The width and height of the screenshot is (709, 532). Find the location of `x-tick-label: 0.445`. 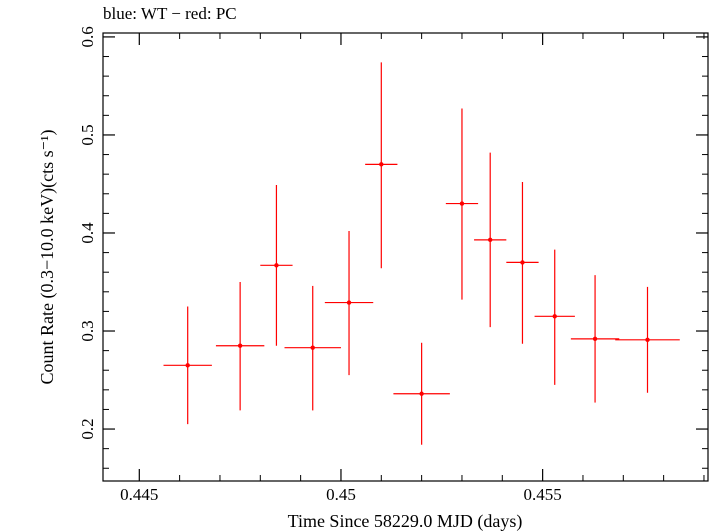

x-tick-label: 0.445 is located at coordinates (139, 494).